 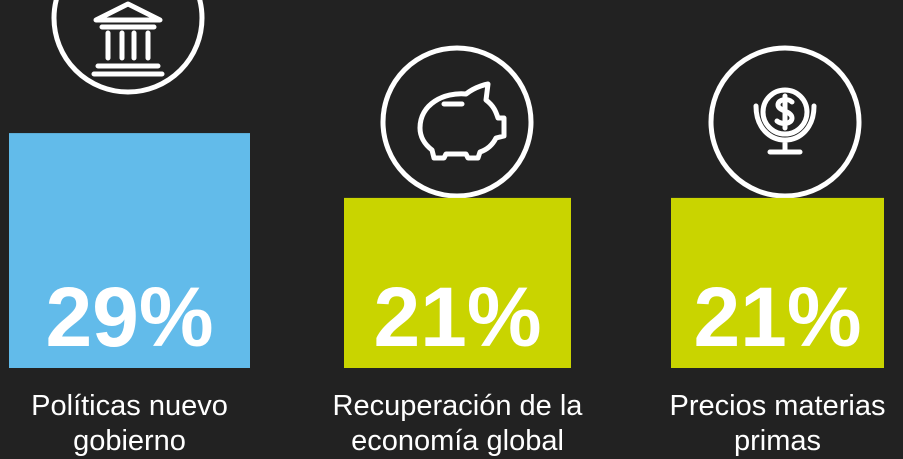 I want to click on icon-piggy, so click(x=457, y=122).